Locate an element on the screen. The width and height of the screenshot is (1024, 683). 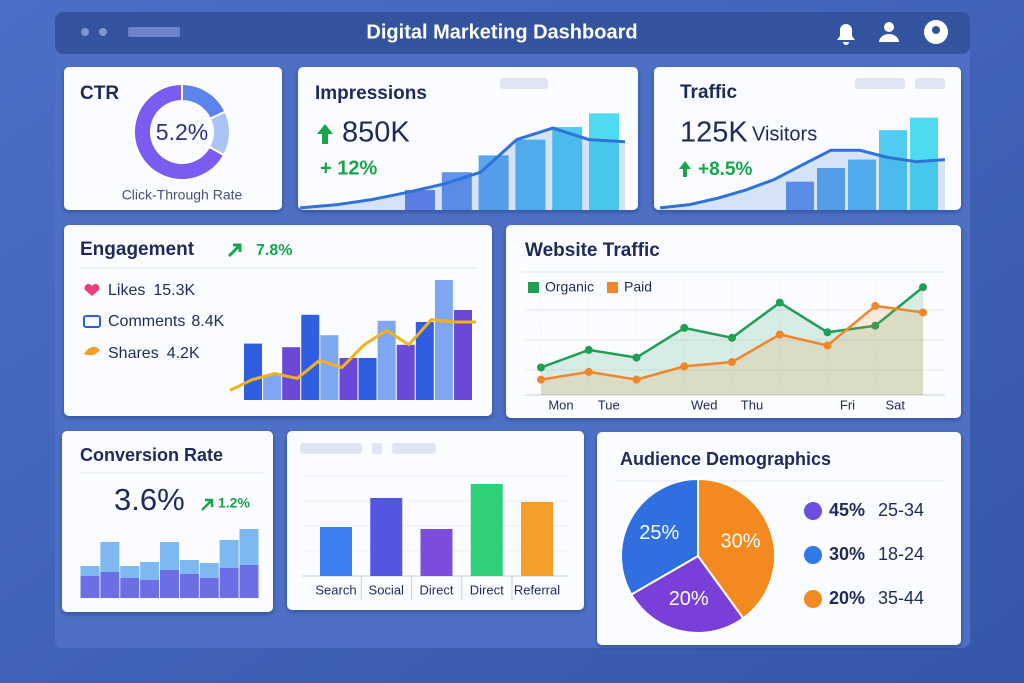
x-tick-label: Direct is located at coordinates (437, 589).